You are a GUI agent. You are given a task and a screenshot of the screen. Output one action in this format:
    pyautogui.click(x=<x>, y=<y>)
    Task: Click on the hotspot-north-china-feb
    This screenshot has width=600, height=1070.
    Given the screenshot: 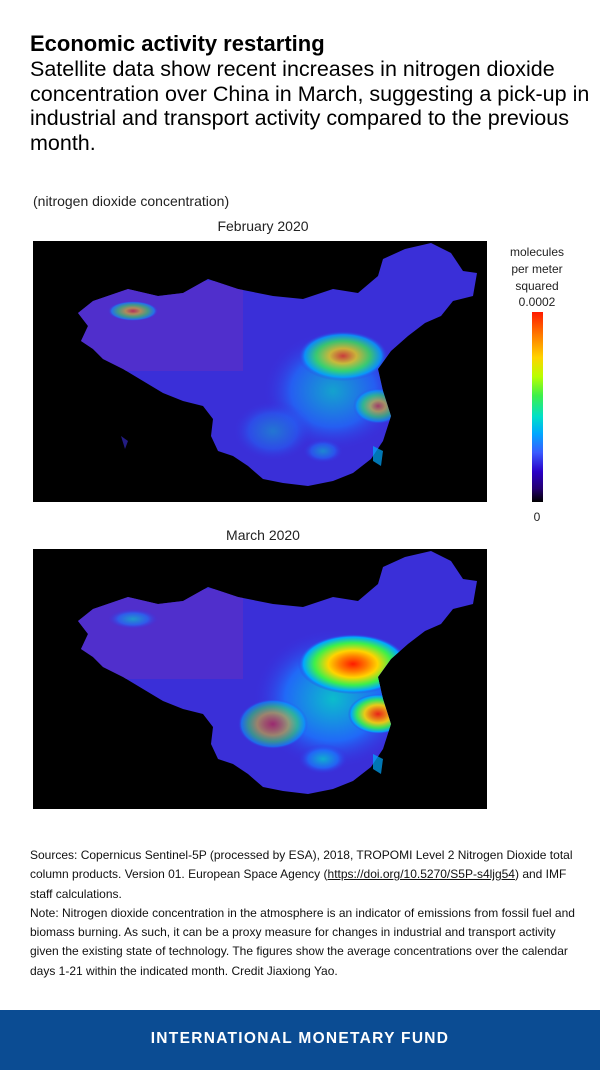 What is the action you would take?
    pyautogui.click(x=343, y=356)
    